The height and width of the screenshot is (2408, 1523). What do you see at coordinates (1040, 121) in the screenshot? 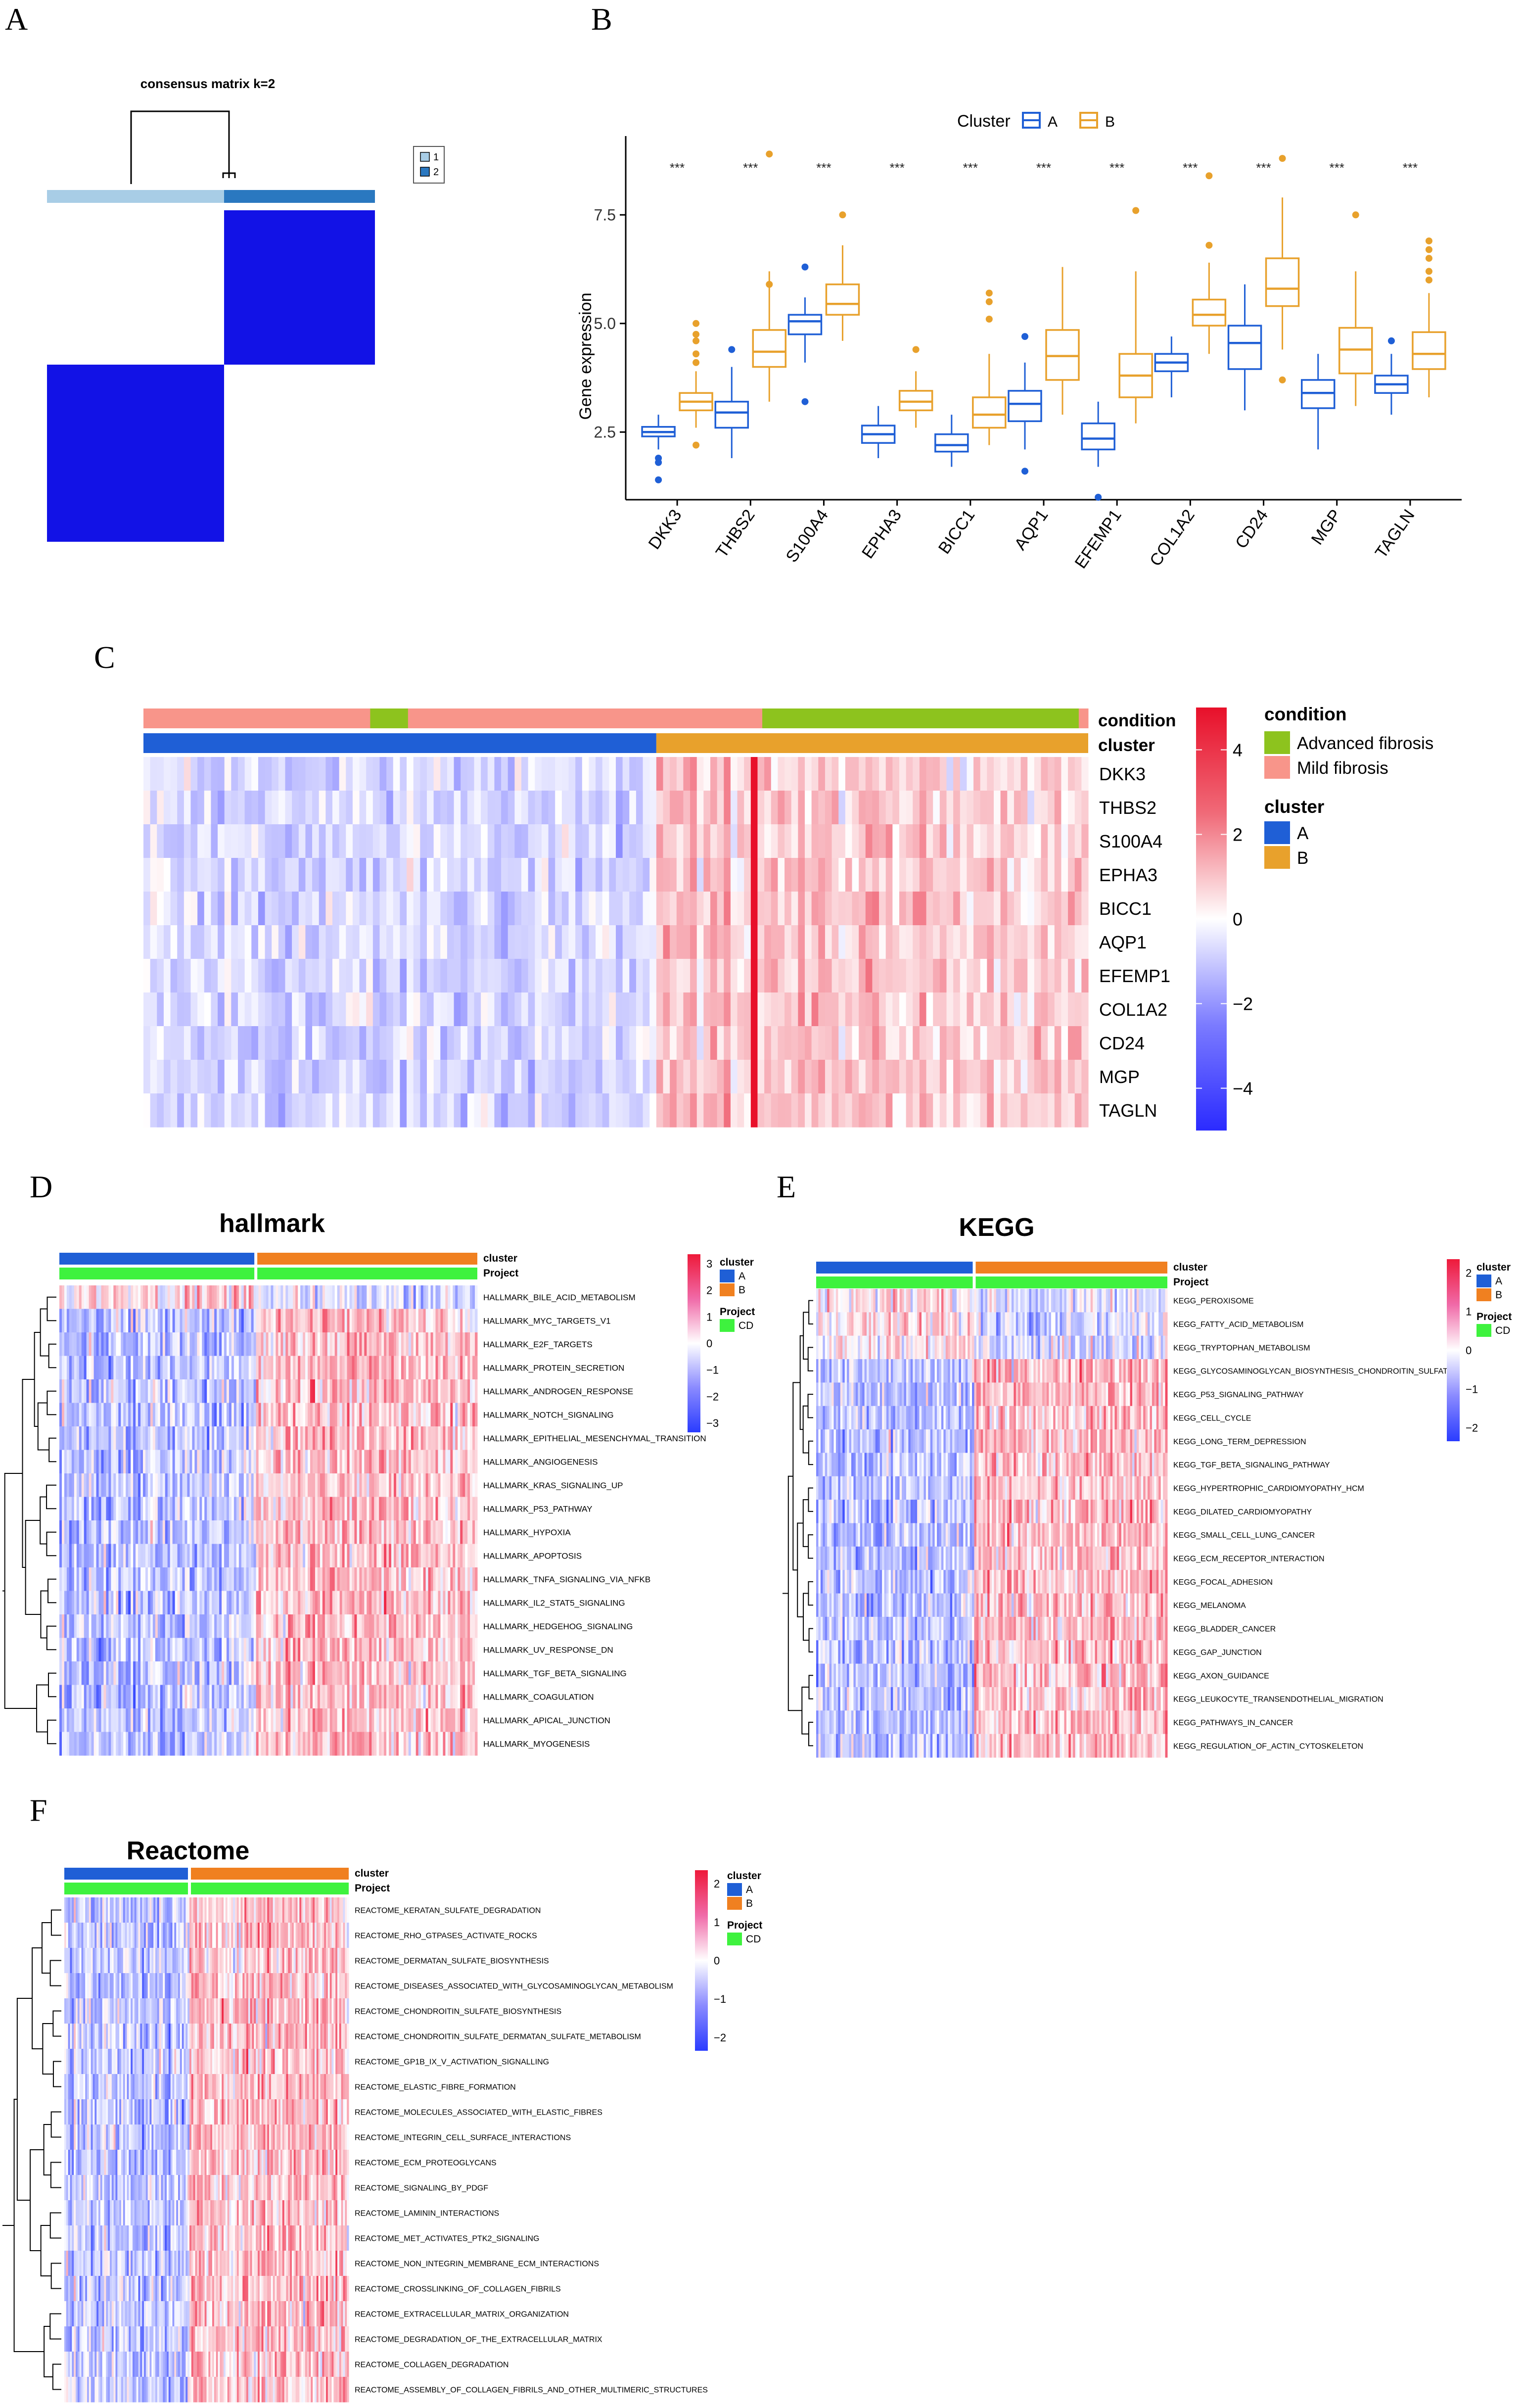
I see `boxplot-legend-a: A` at bounding box center [1040, 121].